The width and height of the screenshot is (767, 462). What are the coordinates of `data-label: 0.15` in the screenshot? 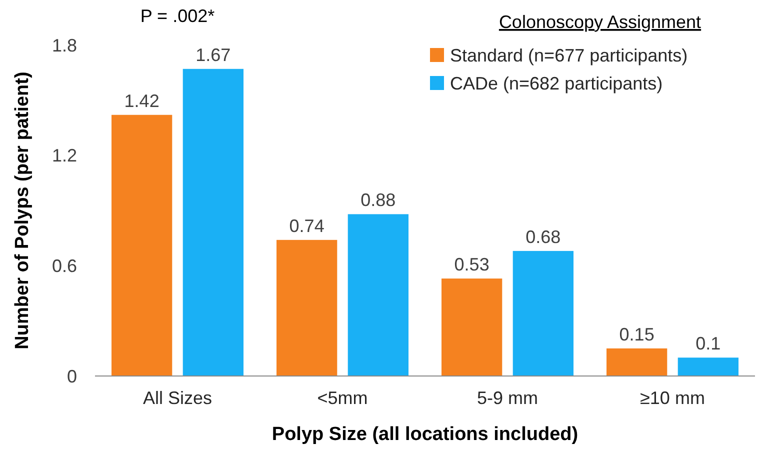 It's located at (636, 334).